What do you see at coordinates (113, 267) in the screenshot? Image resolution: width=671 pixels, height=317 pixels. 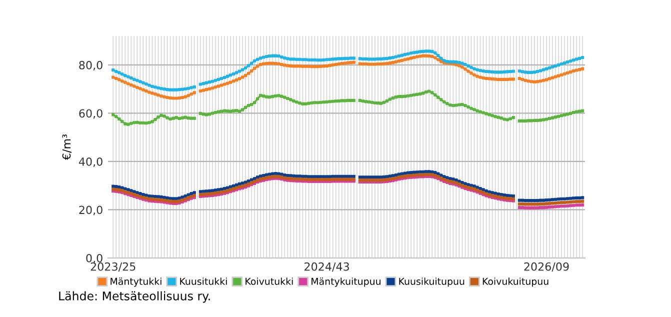 I see `x-tick-label: 2023/25` at bounding box center [113, 267].